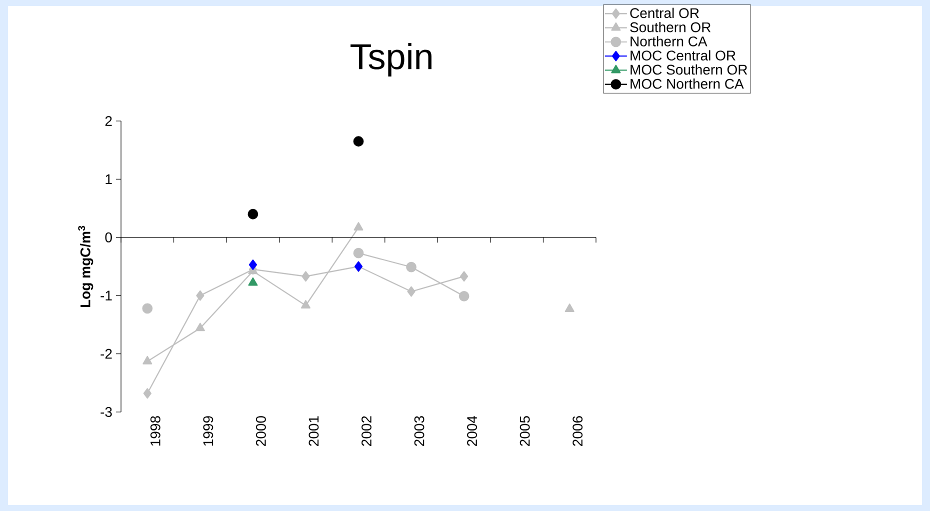 The image size is (930, 511). What do you see at coordinates (472, 431) in the screenshot?
I see `x-tick-label: 2004` at bounding box center [472, 431].